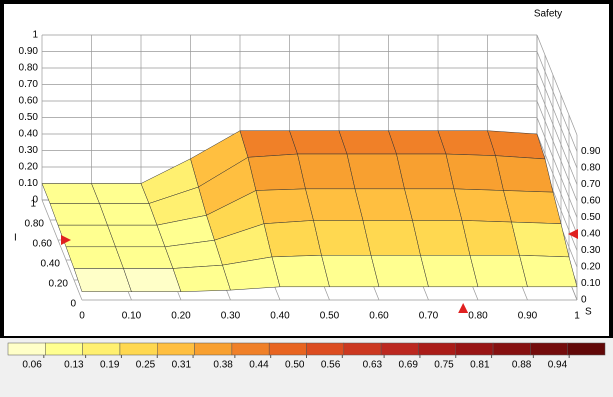 Image resolution: width=613 pixels, height=397 pixels. What do you see at coordinates (429, 316) in the screenshot?
I see `x-tick-label: 0.70` at bounding box center [429, 316].